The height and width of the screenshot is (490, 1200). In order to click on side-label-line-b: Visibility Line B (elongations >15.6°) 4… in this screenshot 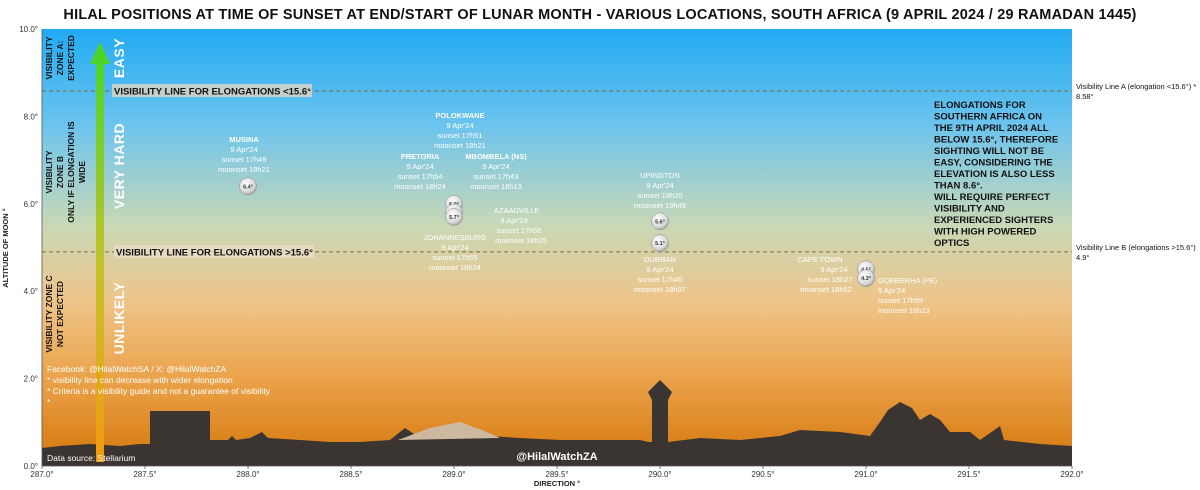, I will do `click(1137, 253)`.